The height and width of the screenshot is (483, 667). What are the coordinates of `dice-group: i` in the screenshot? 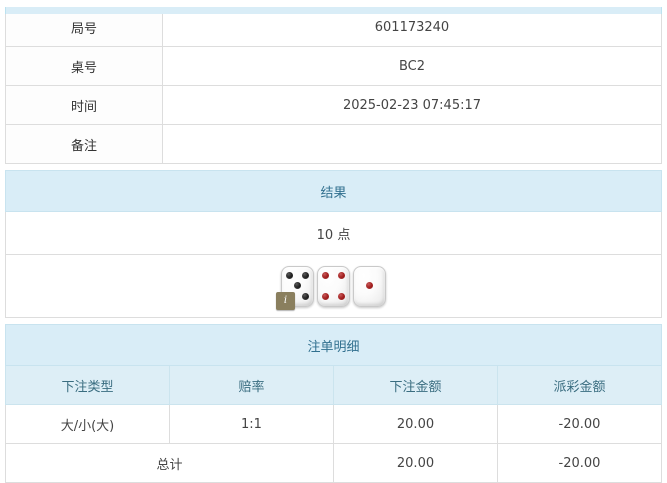 It's located at (333, 287).